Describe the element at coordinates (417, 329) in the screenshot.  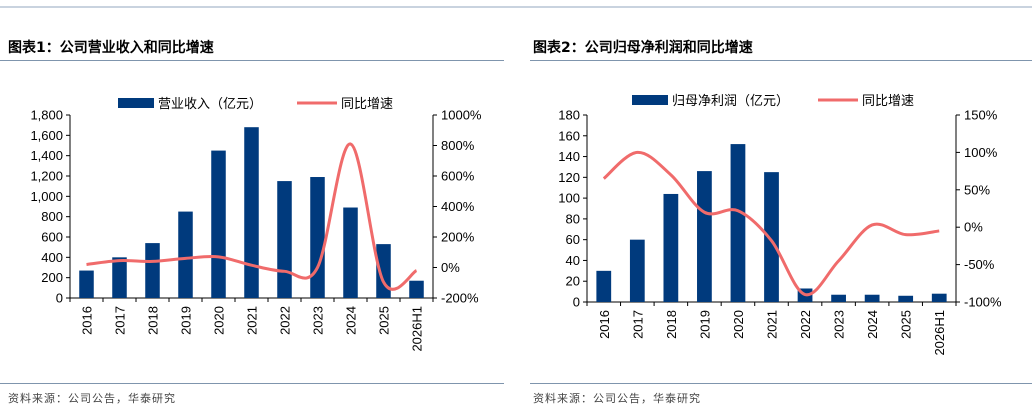
I see `revenue-x-tick-label: 2026H1` at that location.